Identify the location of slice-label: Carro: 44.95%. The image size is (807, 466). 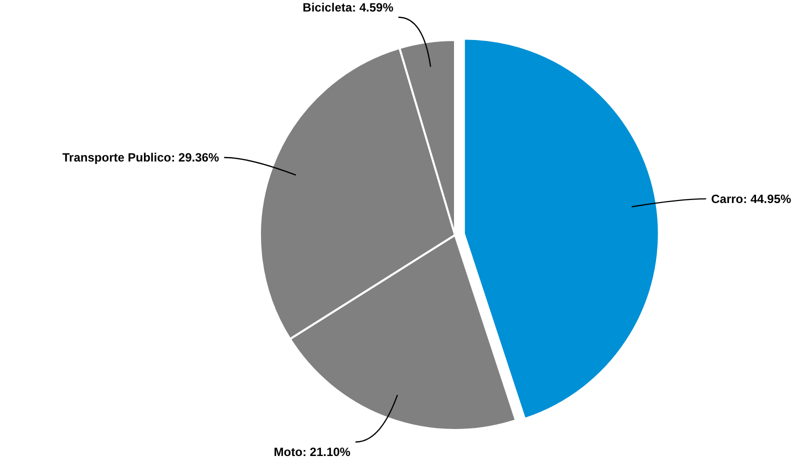
(751, 199).